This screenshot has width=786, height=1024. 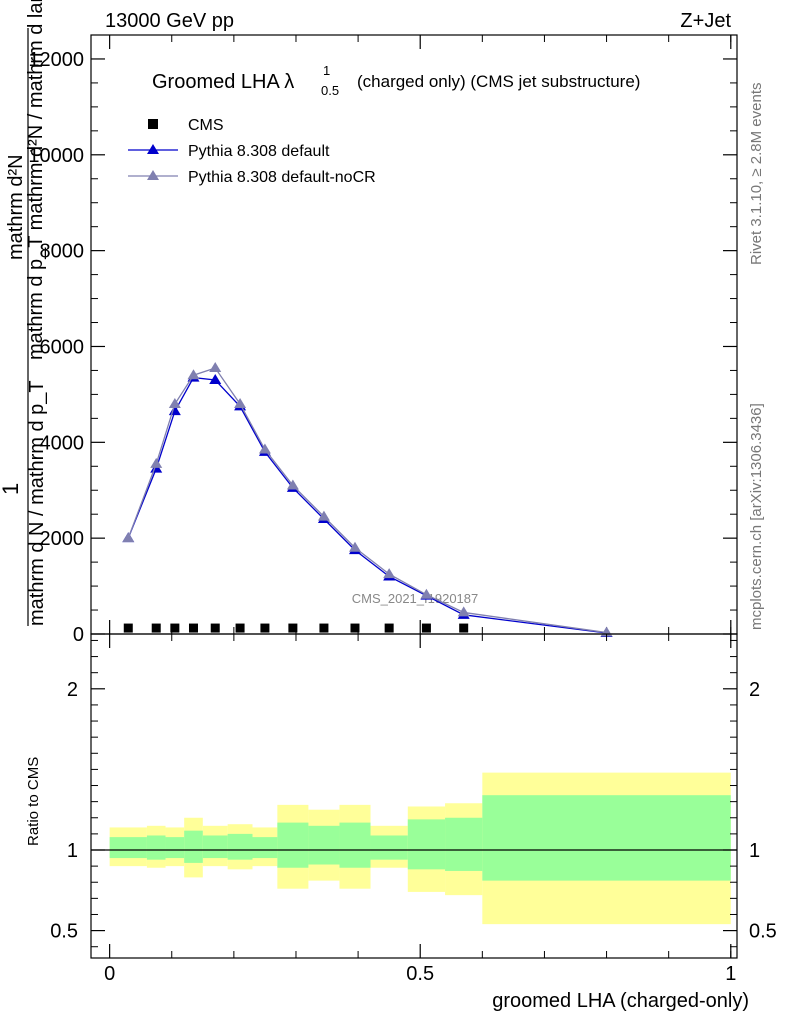 I want to click on legend-label-default: Pythia 8.308 default, so click(x=259, y=151).